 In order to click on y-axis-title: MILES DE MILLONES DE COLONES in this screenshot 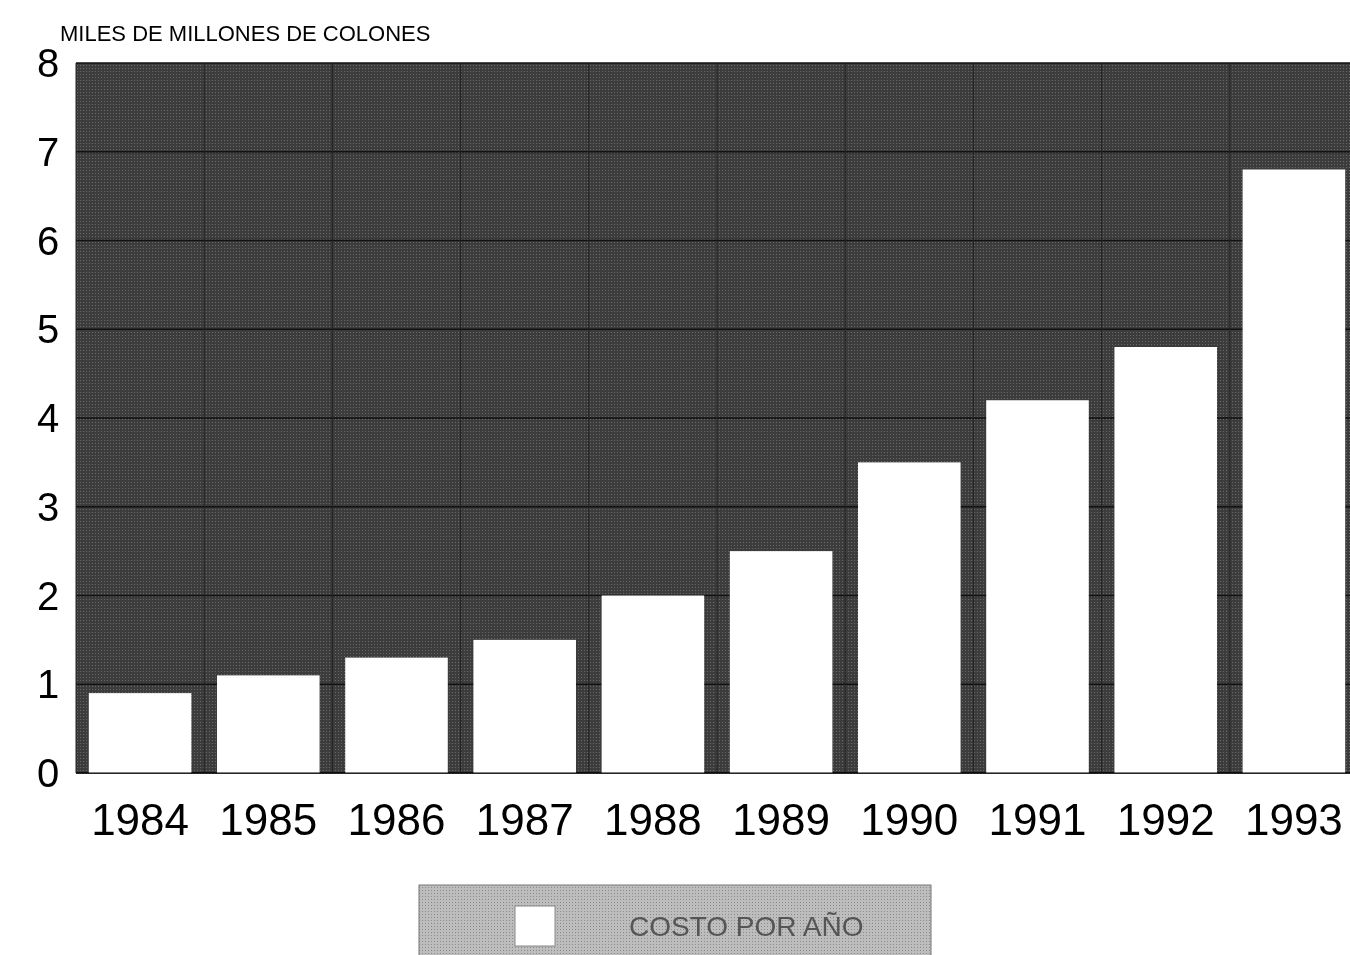, I will do `click(245, 33)`.